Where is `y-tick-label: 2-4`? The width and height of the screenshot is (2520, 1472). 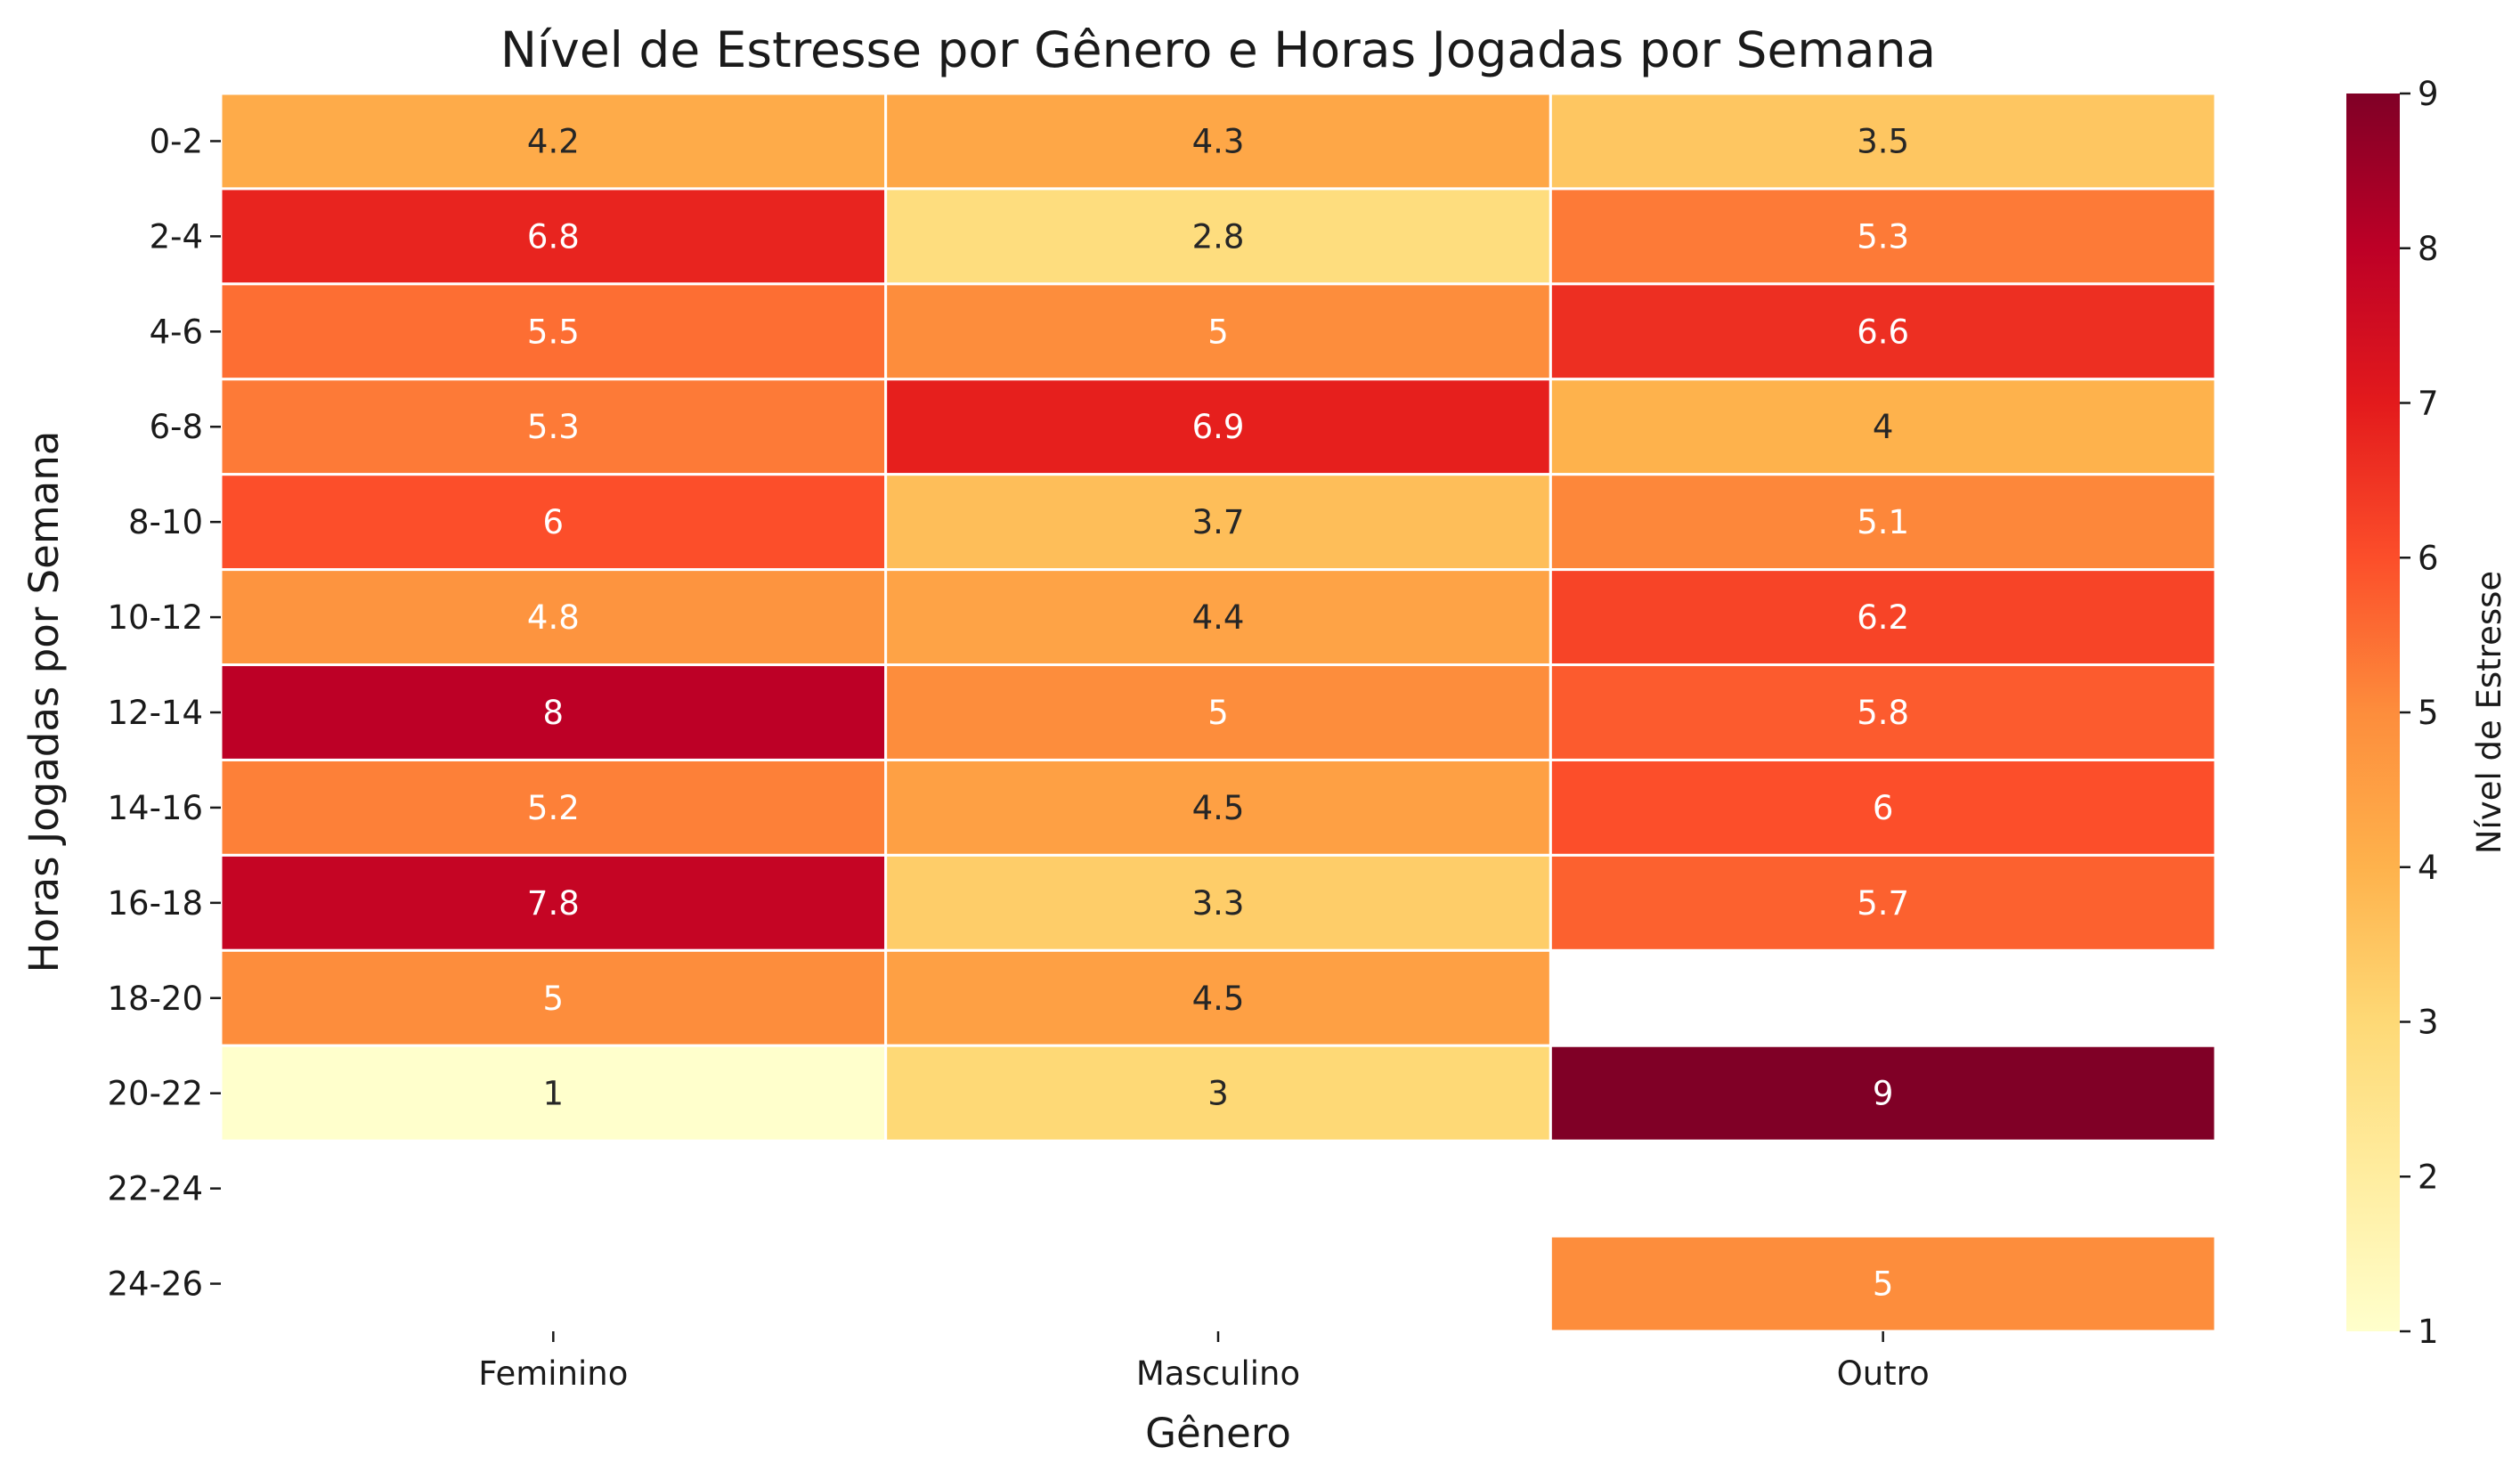 y-tick-label: 2-4 is located at coordinates (176, 236).